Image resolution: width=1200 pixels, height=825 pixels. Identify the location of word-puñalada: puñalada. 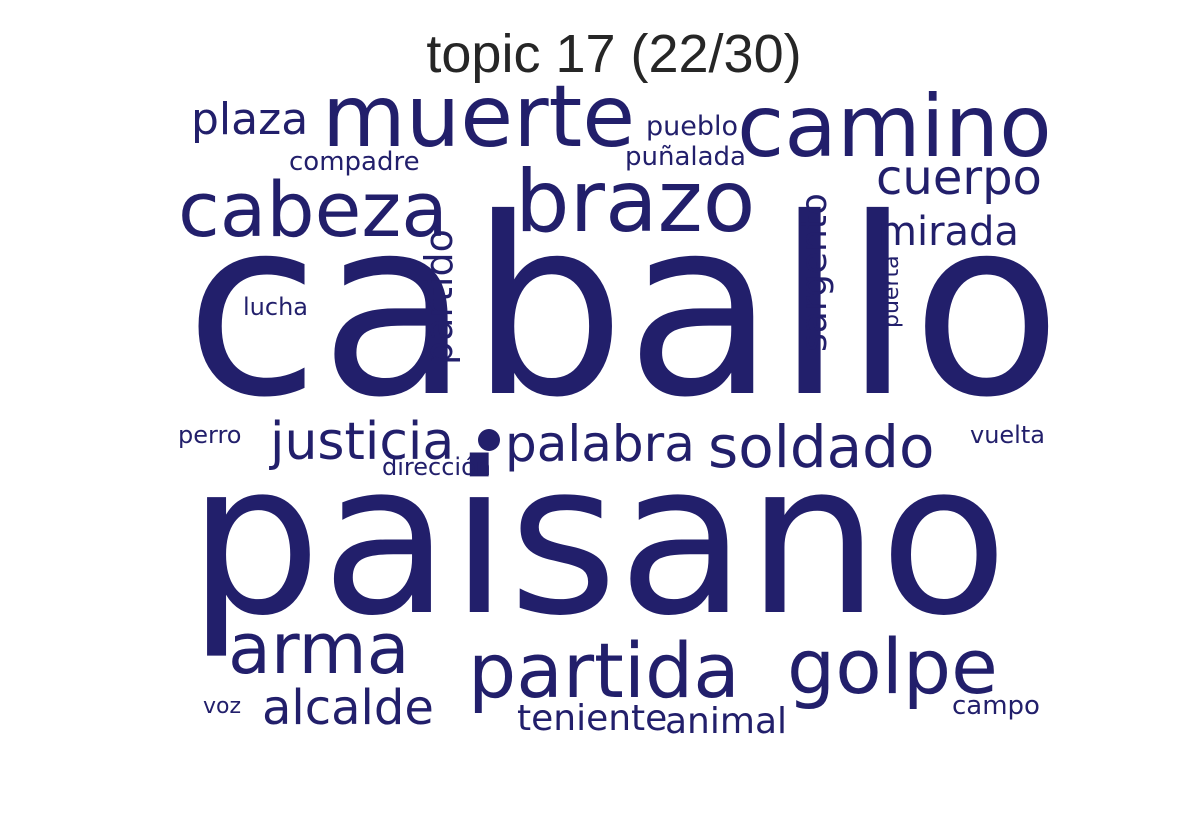
(685, 157).